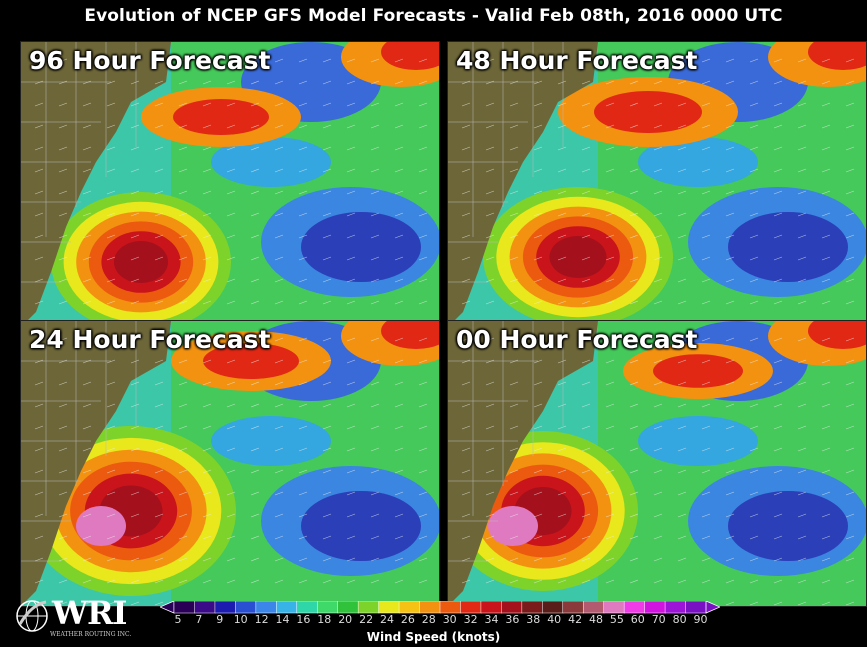  What do you see at coordinates (91, 634) in the screenshot?
I see `logo-subtitle: WEATHER ROUTING INC.` at bounding box center [91, 634].